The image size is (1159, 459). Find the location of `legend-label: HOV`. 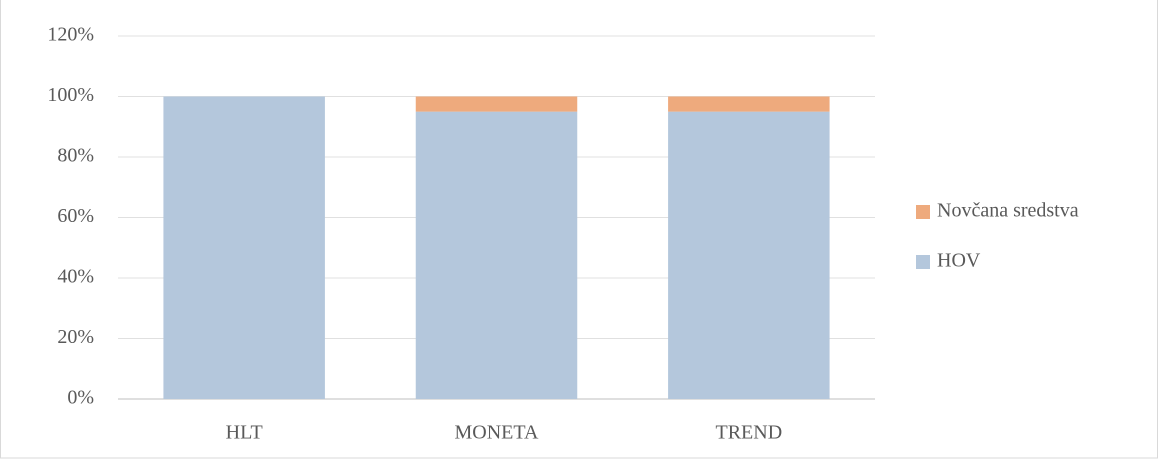

legend-label: HOV is located at coordinates (959, 261).